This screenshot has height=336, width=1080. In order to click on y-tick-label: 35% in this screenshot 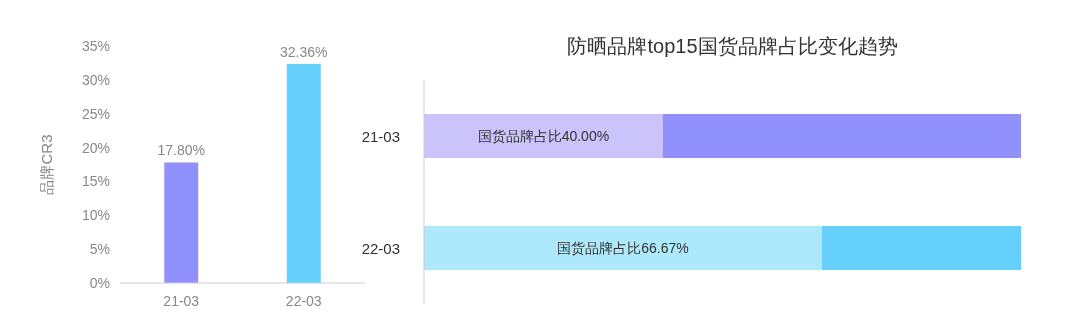, I will do `click(95, 46)`.